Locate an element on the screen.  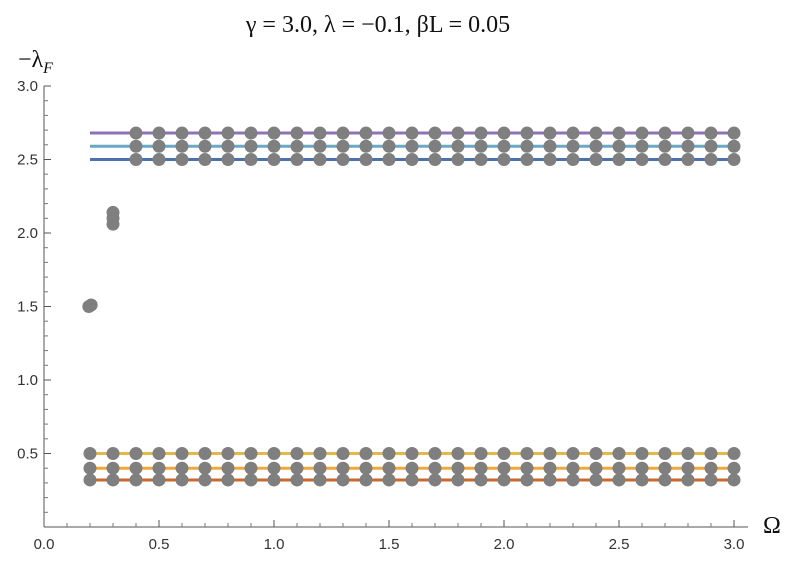
x-tick-label: 1.5 is located at coordinates (389, 544).